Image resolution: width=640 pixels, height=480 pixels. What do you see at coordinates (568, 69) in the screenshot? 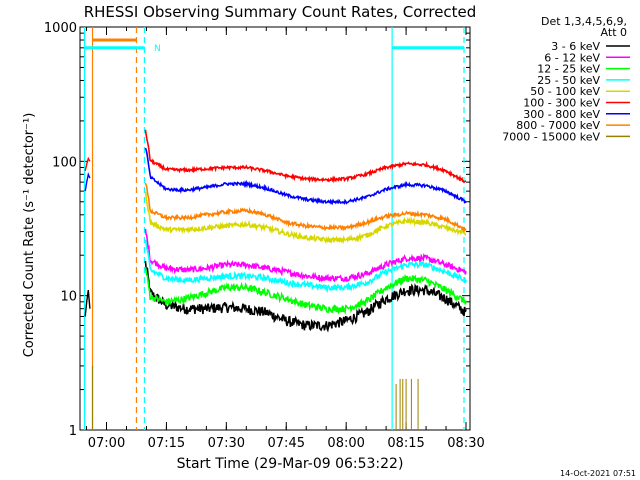
I see `legend-label: 12 - 25 keV` at bounding box center [568, 69].